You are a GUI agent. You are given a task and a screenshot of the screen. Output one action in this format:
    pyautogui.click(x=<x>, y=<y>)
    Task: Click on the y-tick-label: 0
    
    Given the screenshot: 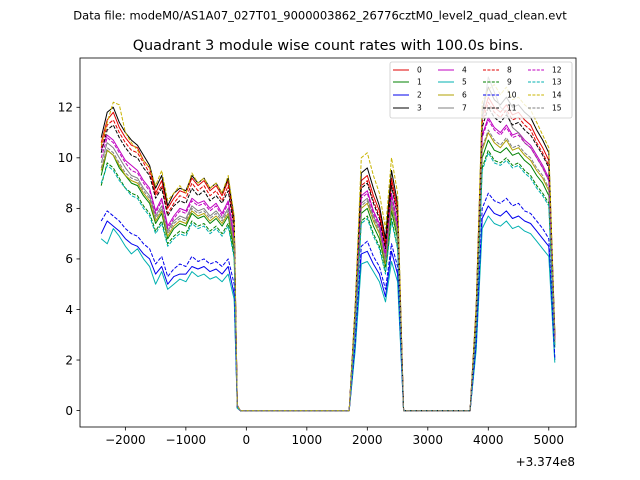 What is the action you would take?
    pyautogui.click(x=69, y=411)
    